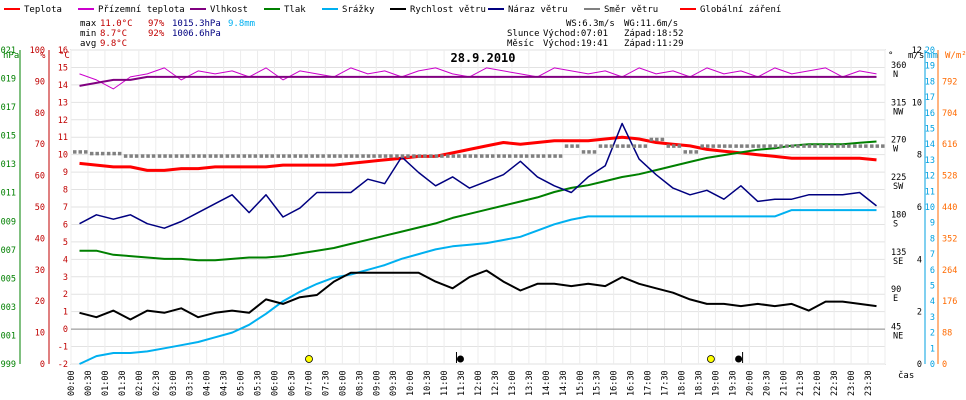 Image resolution: width=966 pixels, height=400 pixels. What do you see at coordinates (750, 383) in the screenshot?
I see `x-tick-label: 20:00` at bounding box center [750, 383].